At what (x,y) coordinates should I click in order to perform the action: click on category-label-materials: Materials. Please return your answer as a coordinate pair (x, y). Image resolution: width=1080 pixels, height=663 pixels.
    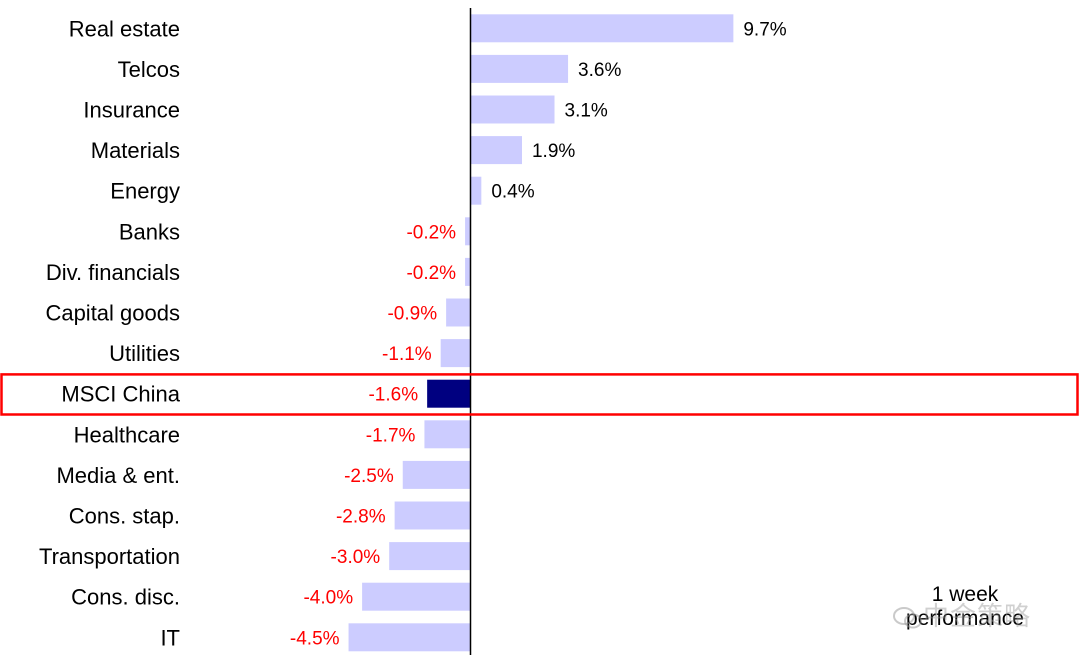
    Looking at the image, I should click on (135, 150).